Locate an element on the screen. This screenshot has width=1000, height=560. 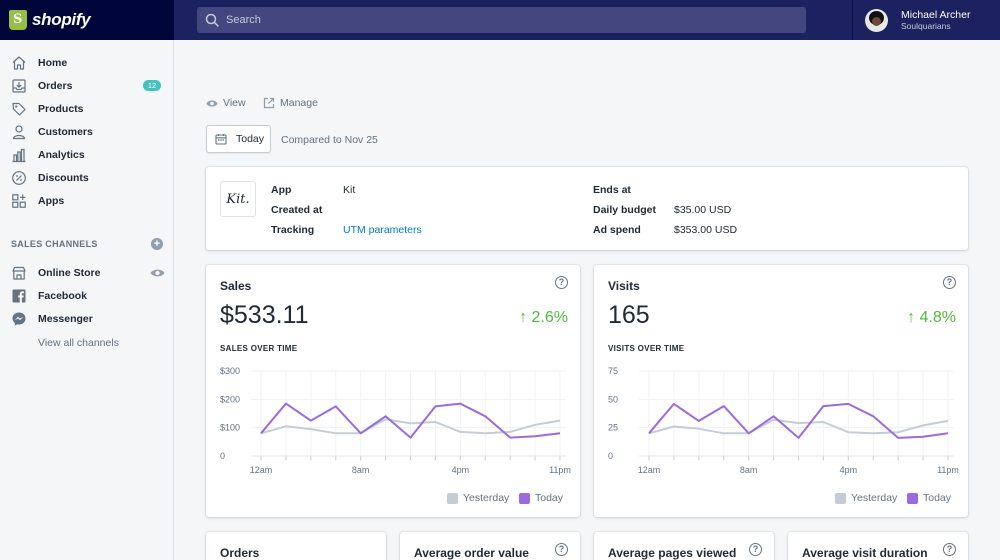
sidebar-item-facebook: Facebook is located at coordinates (87, 296).